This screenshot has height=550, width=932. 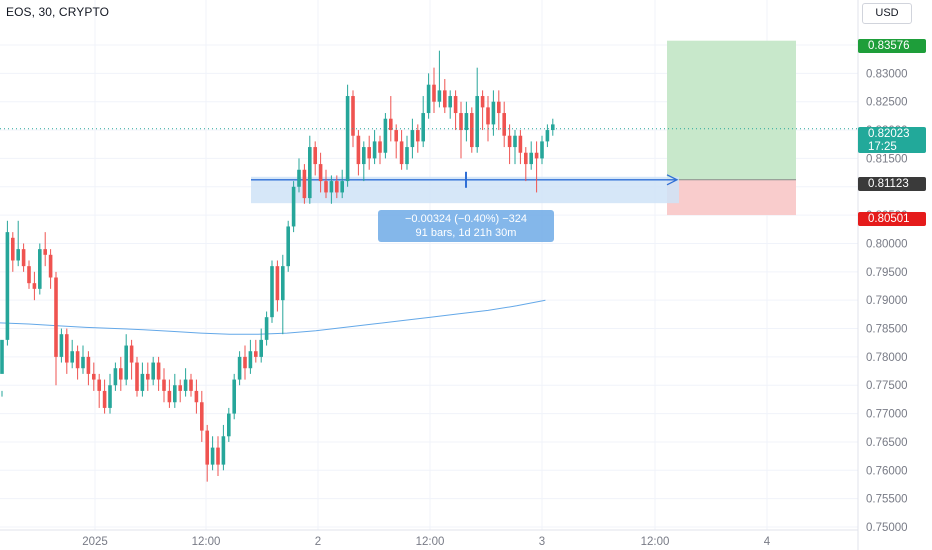 I want to click on price-tick-label: 0.77500, so click(x=887, y=386).